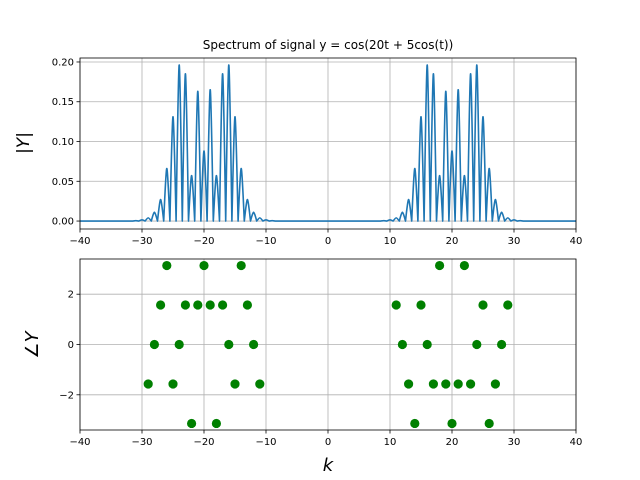 This screenshot has width=640, height=480. What do you see at coordinates (79, 241) in the screenshot?
I see `magnitude-x-tick-label: −40` at bounding box center [79, 241].